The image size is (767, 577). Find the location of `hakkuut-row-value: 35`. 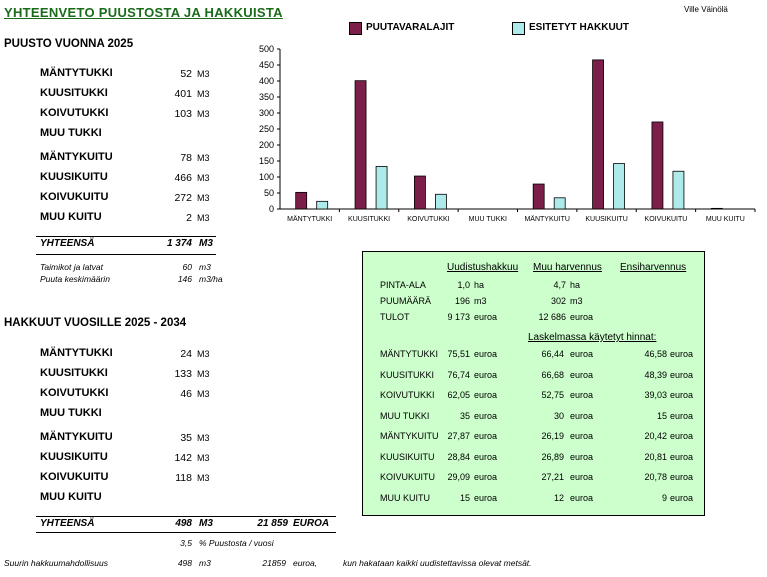

hakkuut-row-value: 35 is located at coordinates (186, 438).